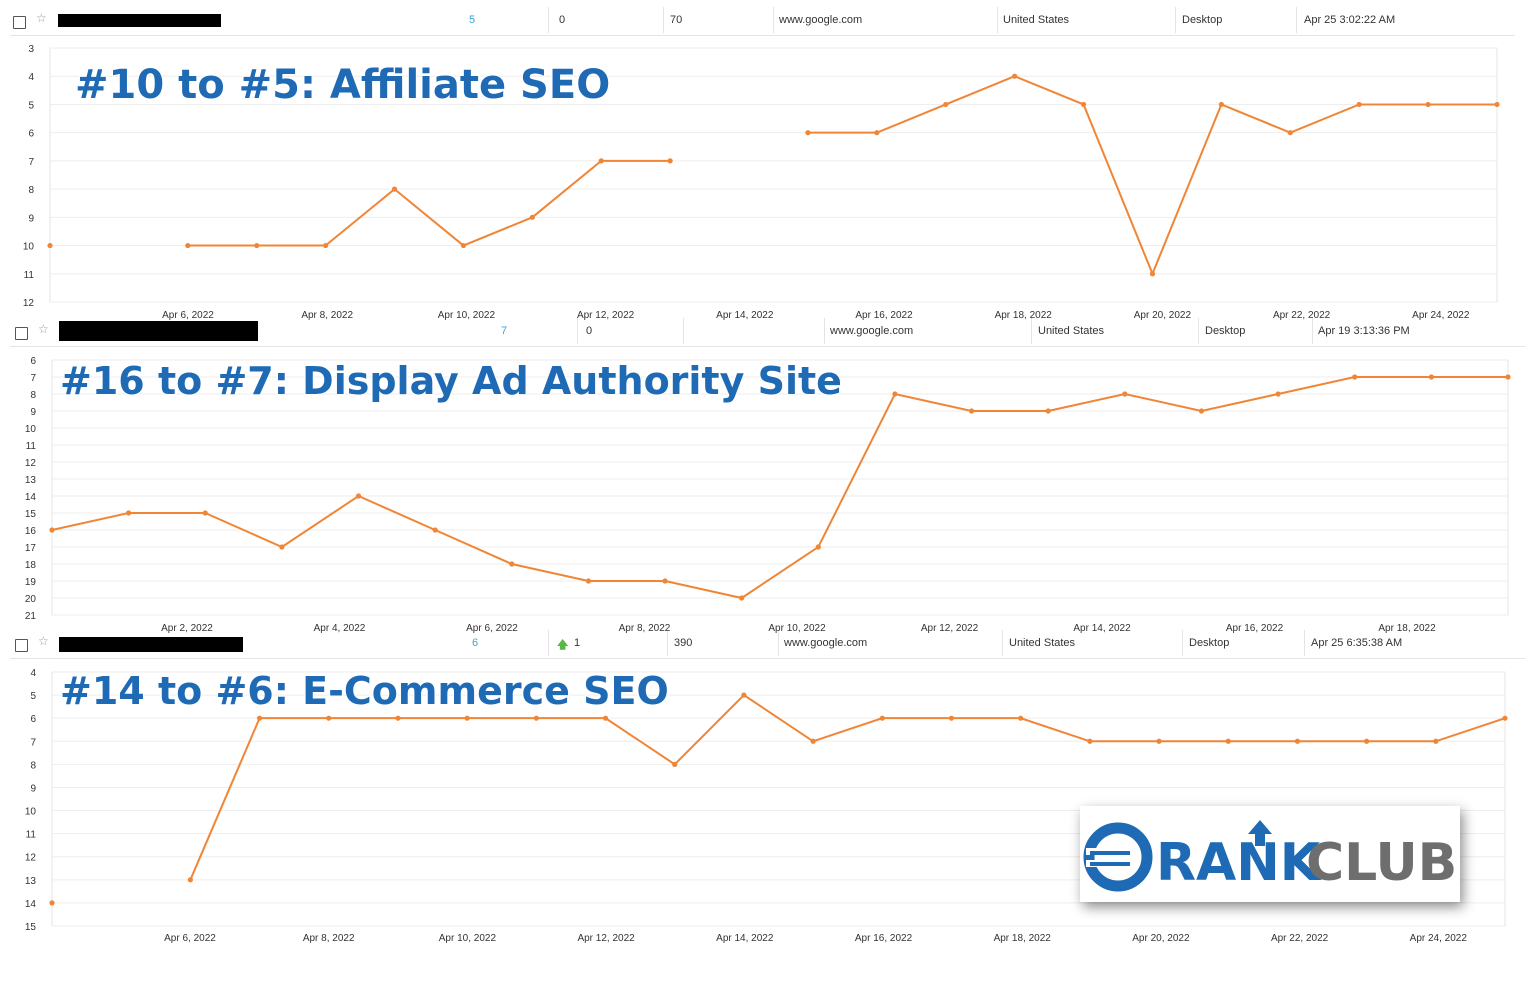 This screenshot has height=981, width=1530. Describe the element at coordinates (327, 315) in the screenshot. I see `x-tick-label: Apr 8, 2022` at that location.